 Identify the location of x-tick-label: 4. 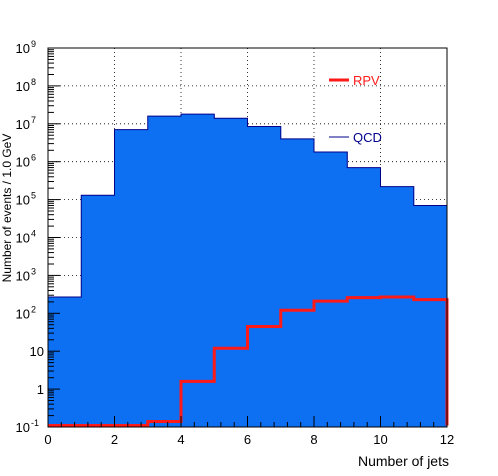
(180, 439).